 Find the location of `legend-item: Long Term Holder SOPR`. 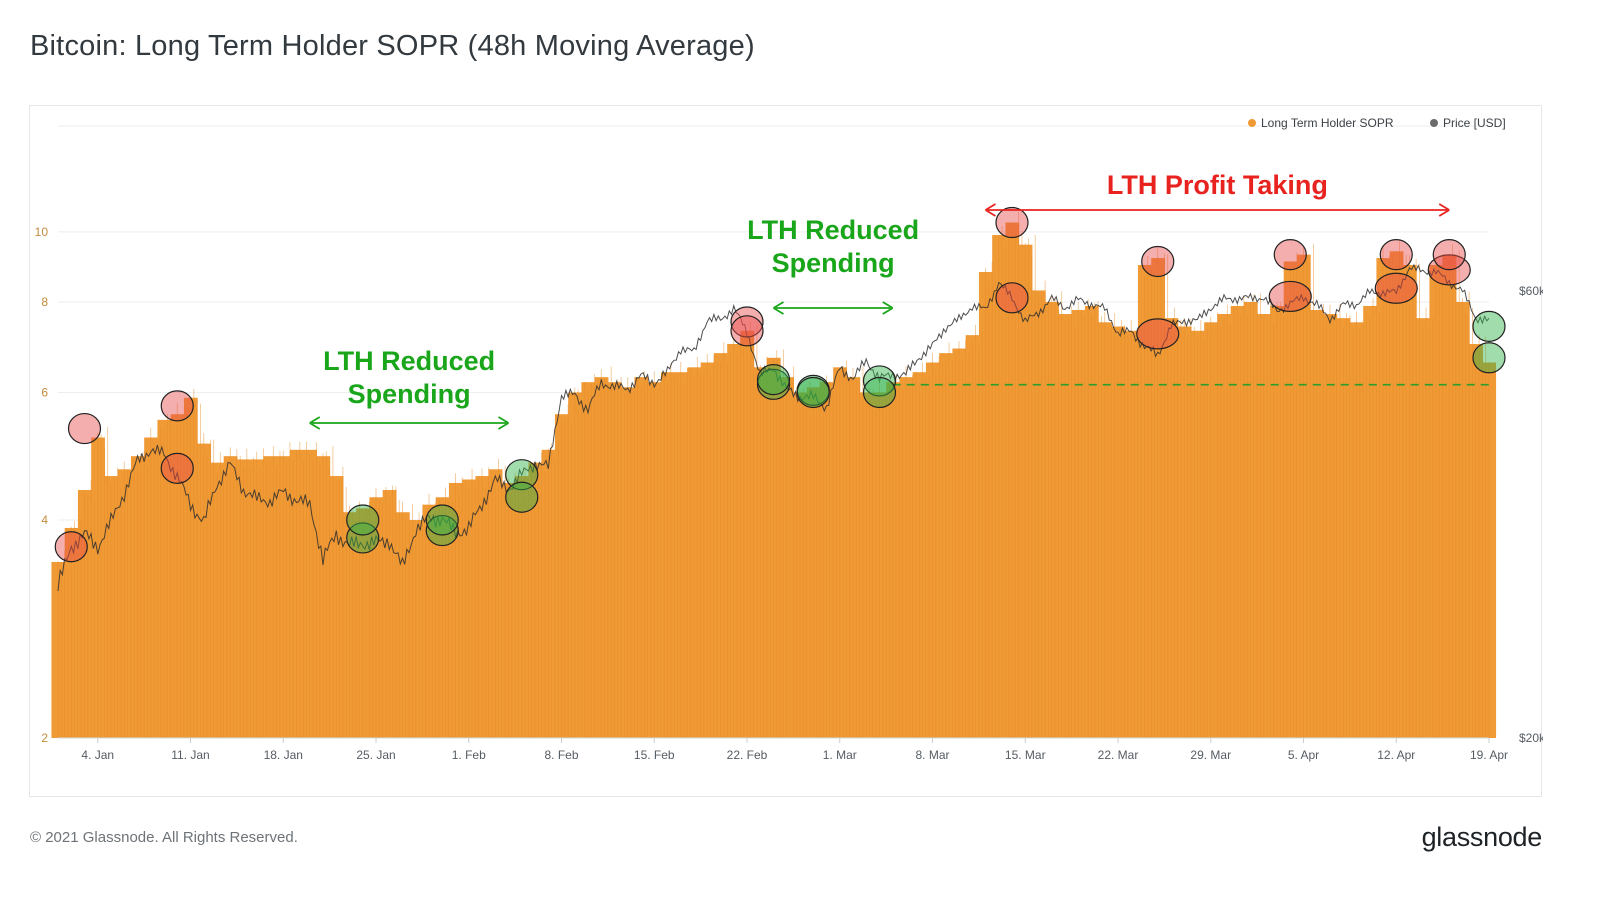

legend-item: Long Term Holder SOPR is located at coordinates (1321, 123).